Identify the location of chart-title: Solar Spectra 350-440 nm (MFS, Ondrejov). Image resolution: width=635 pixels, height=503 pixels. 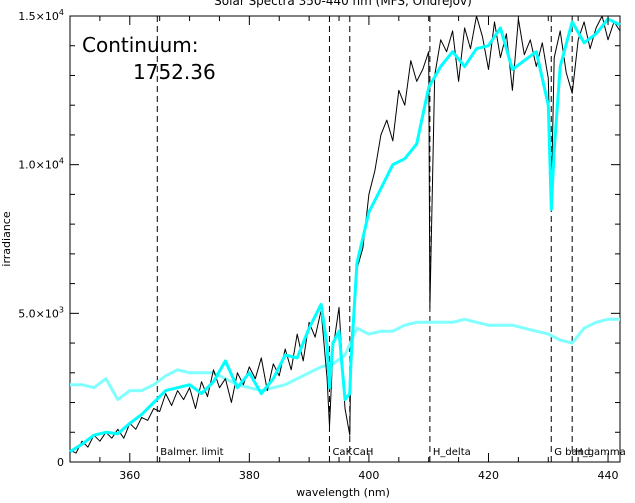
(343, 4).